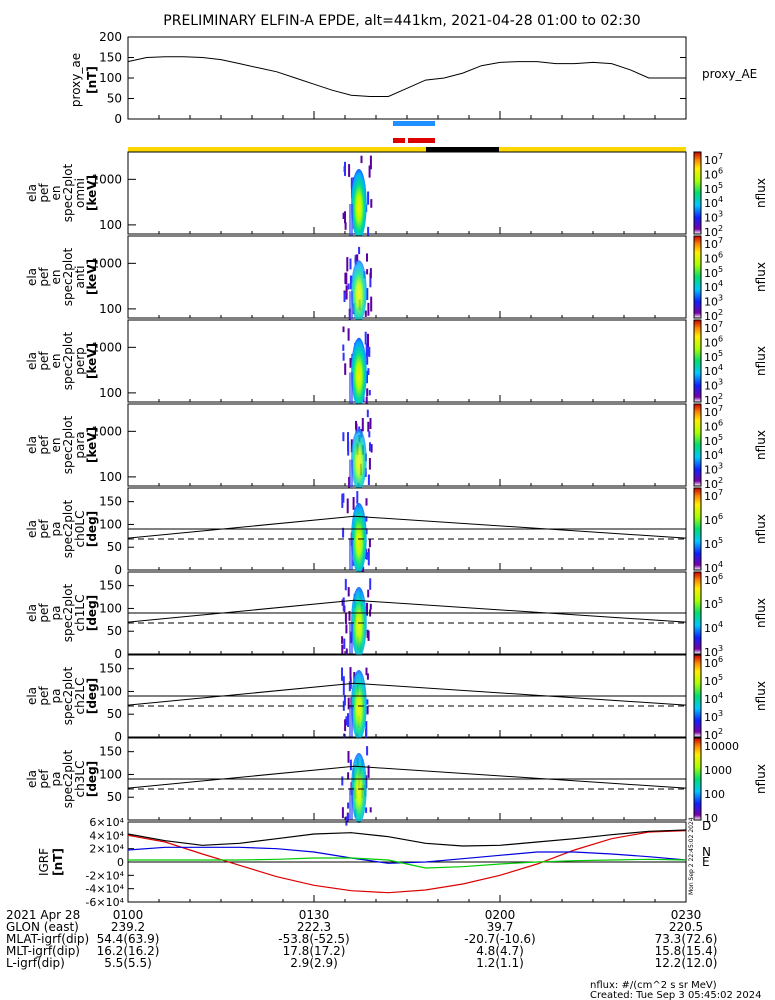  I want to click on footer-row-value: 1.2(1.1), so click(500, 963).